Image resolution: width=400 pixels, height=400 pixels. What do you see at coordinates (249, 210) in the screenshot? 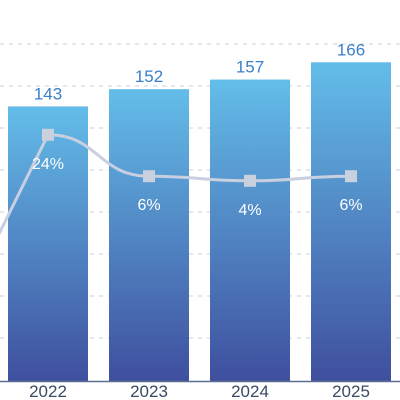
I see `growth-label-2024: 4%` at bounding box center [249, 210].